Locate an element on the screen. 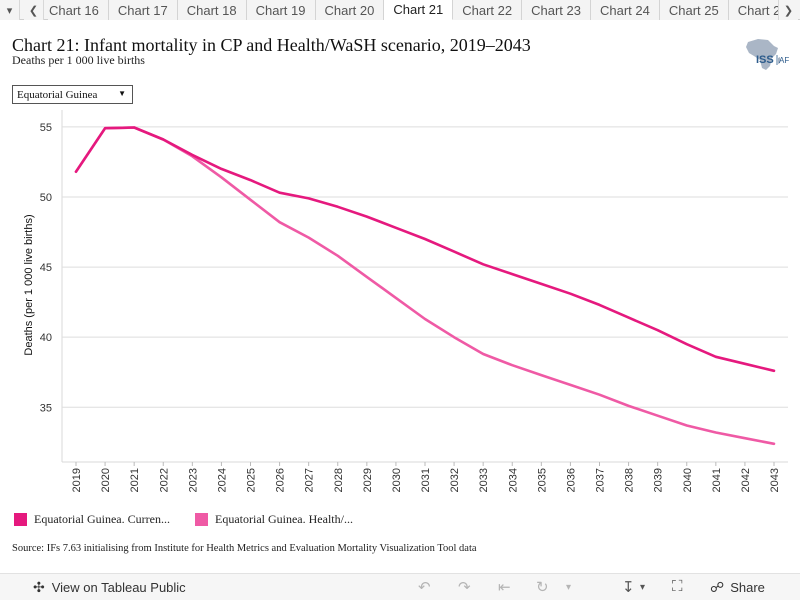 This screenshot has height=600, width=800. x-tick-label: 2024 is located at coordinates (222, 480).